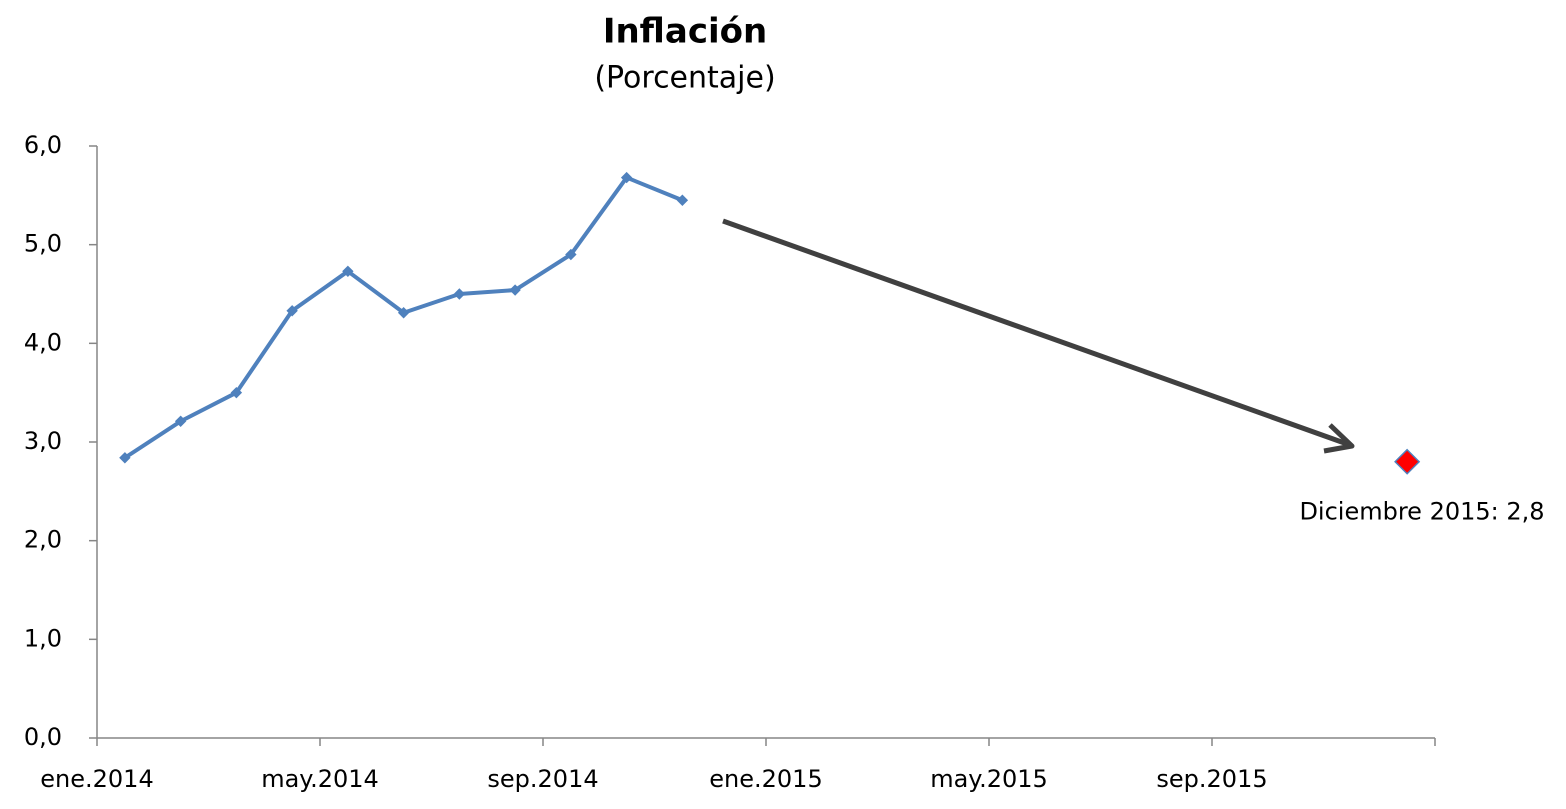 The image size is (1566, 809). Describe the element at coordinates (542, 779) in the screenshot. I see `x-tick-label: sep.2014` at that location.